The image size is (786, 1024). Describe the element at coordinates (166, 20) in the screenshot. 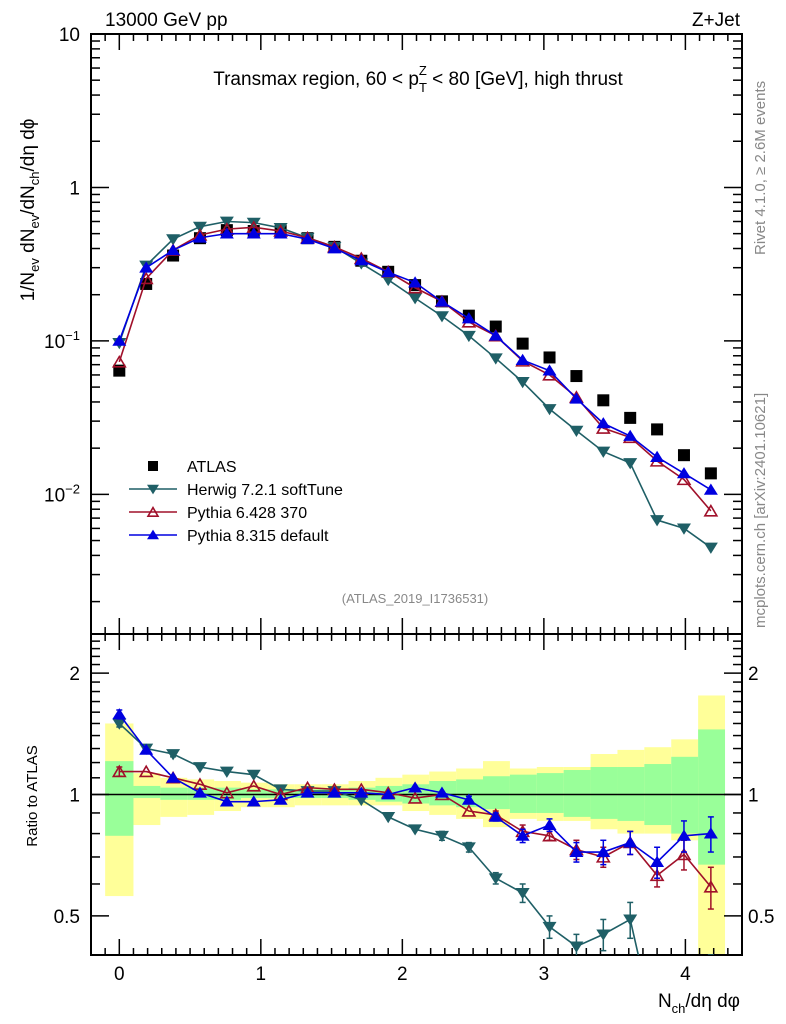

I see `header-left: 13000 GeV pp` at that location.